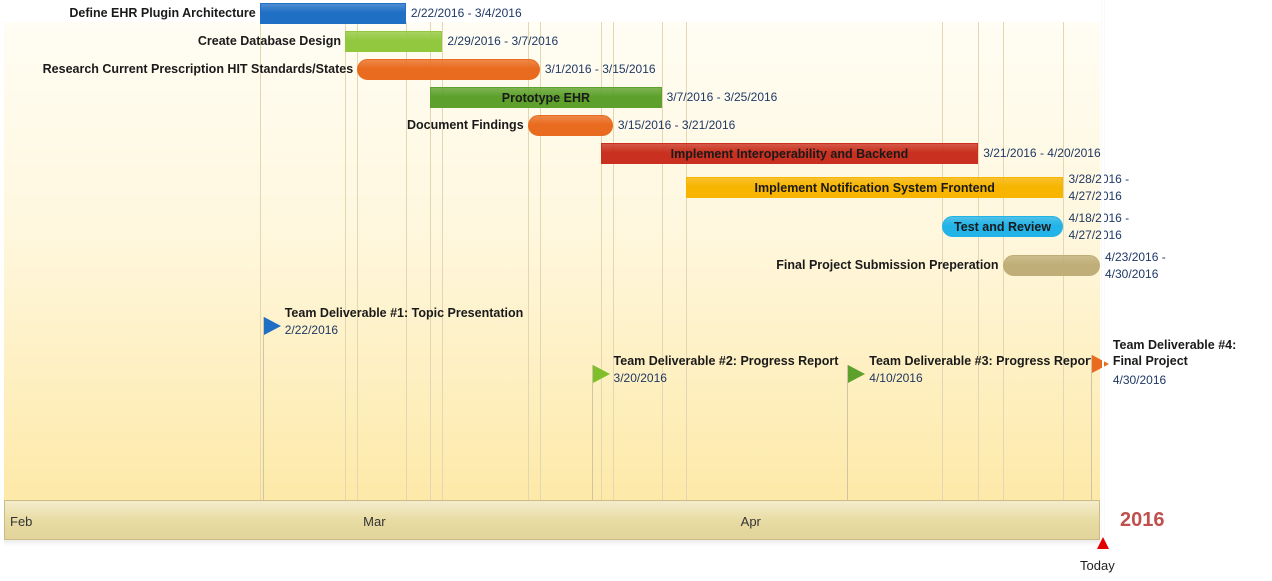 This screenshot has height=581, width=1272. I want to click on task-date-range: 3/7/2016 - 3/25/2016, so click(722, 97).